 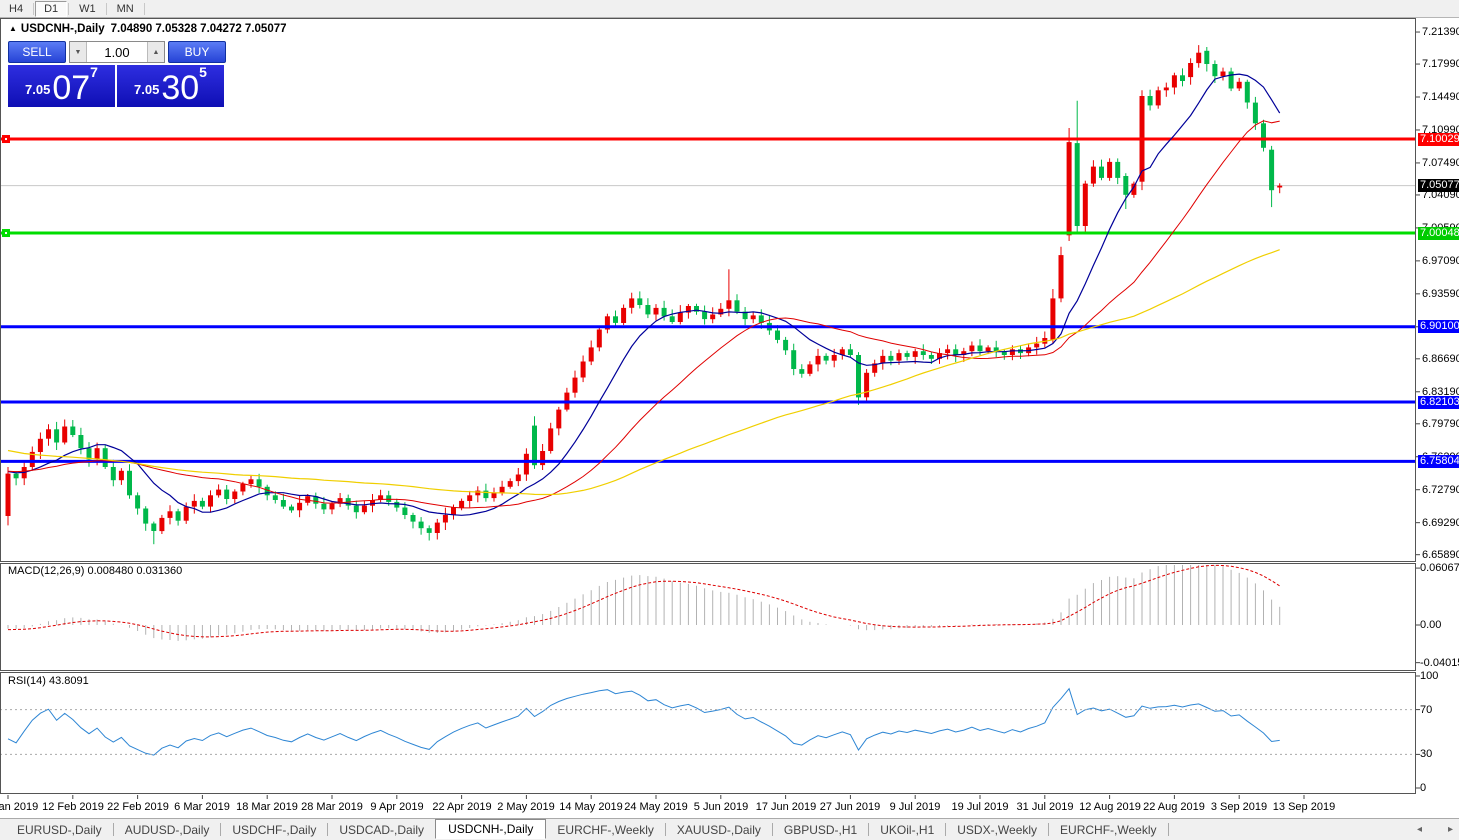 What do you see at coordinates (147, 89) in the screenshot?
I see `ask-price-prefix: 7.05` at bounding box center [147, 89].